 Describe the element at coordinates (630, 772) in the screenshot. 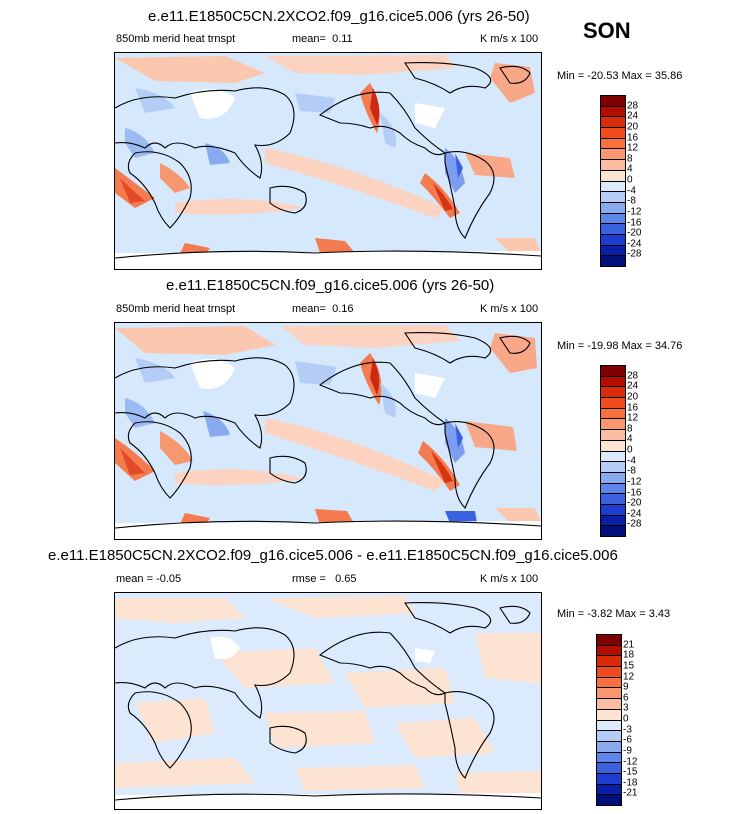

I see `colorbar-tick: -15` at that location.